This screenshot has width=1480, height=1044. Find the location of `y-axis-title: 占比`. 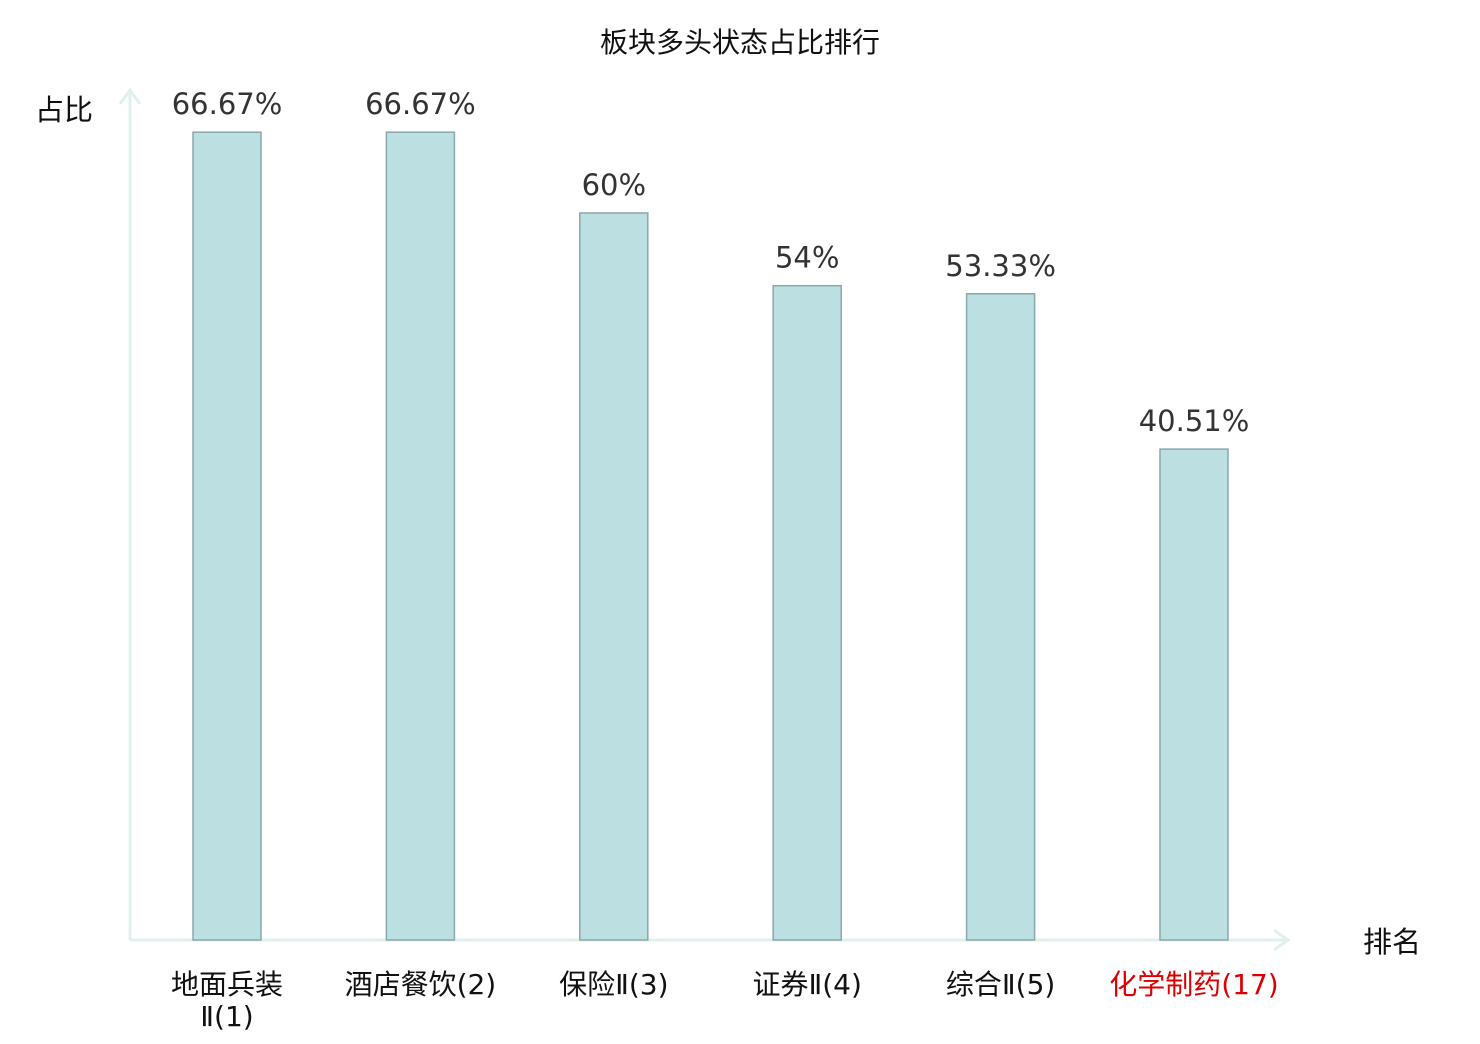

y-axis-title: 占比 is located at coordinates (64, 110).